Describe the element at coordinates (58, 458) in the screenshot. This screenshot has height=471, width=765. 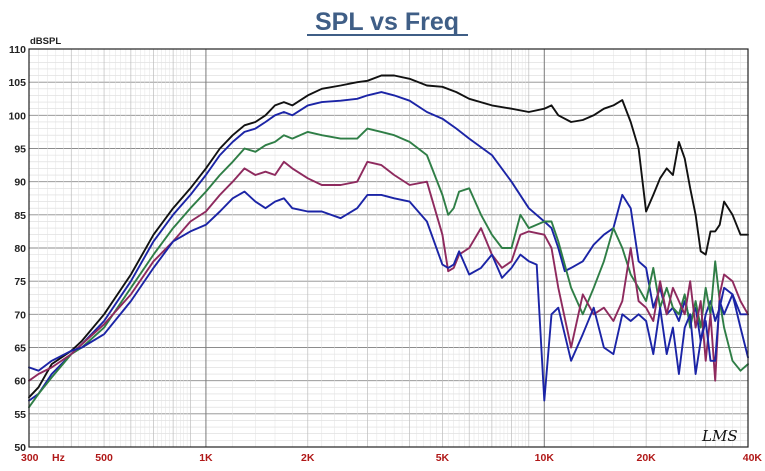
I see `x-unit-label: Hz` at that location.